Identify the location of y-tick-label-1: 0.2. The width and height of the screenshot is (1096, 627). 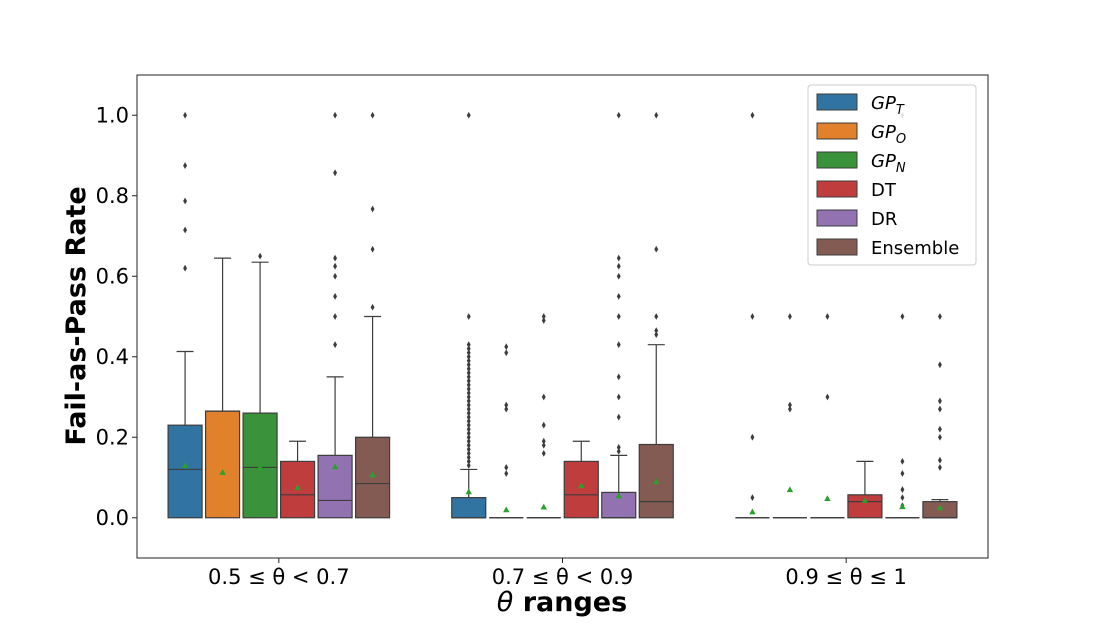
(112, 437).